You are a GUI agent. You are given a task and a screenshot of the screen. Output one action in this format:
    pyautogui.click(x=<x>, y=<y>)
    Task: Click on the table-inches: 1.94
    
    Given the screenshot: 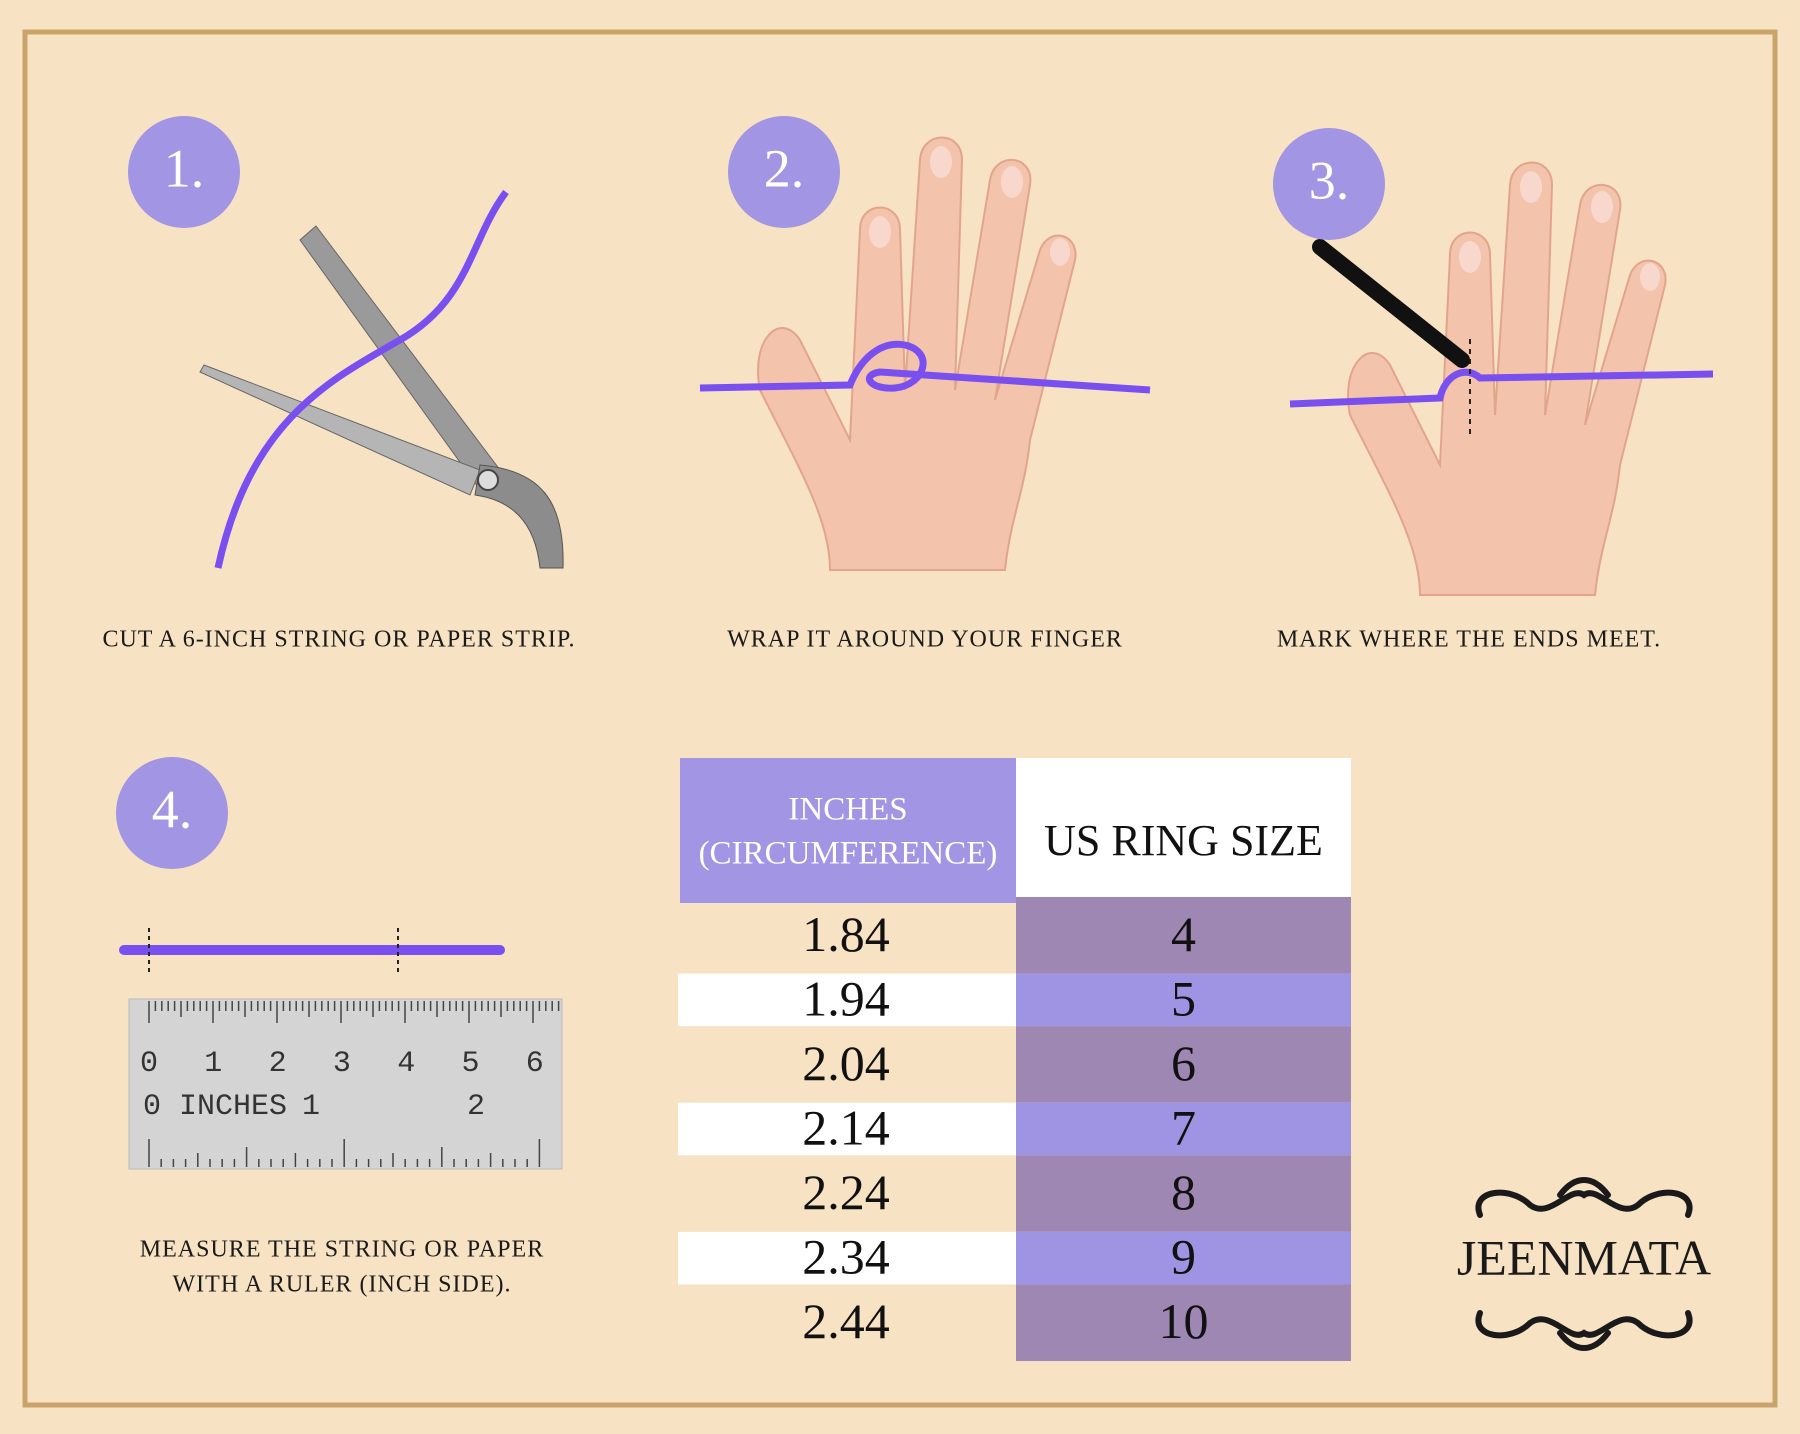 What is the action you would take?
    pyautogui.click(x=846, y=998)
    